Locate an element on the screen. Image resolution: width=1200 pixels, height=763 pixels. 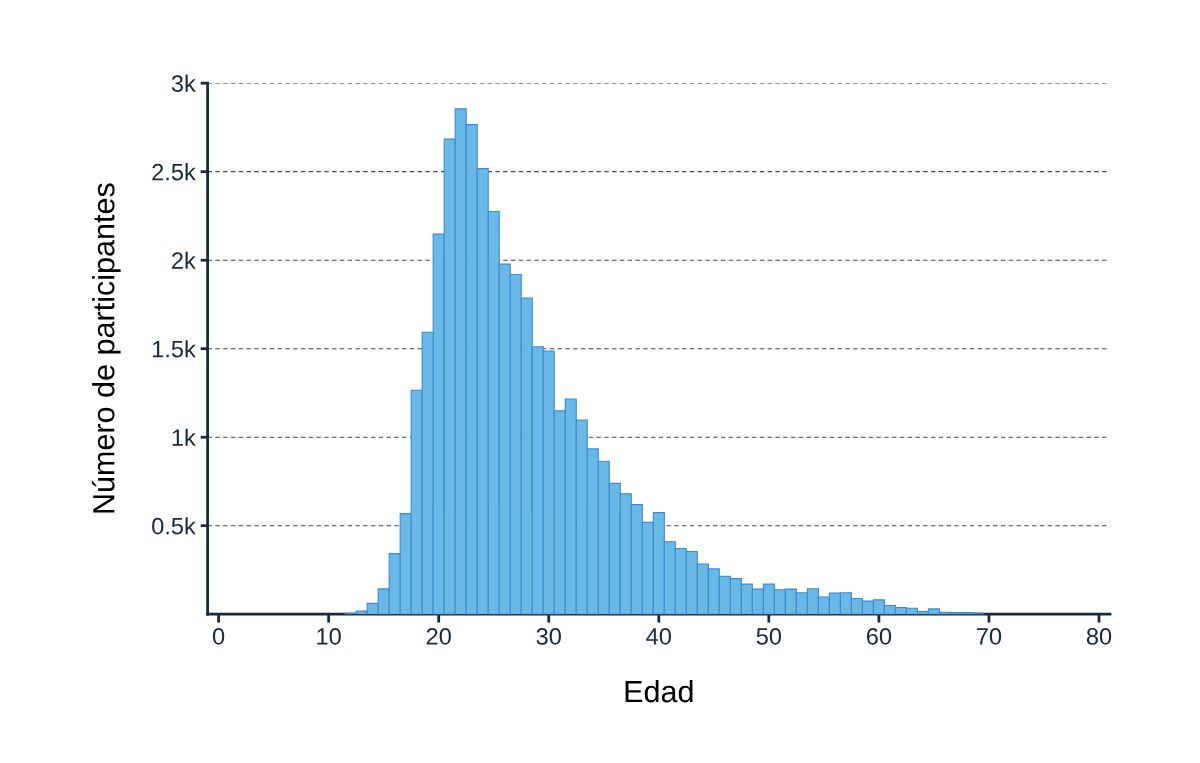
x-tick-label: 0 is located at coordinates (218, 636).